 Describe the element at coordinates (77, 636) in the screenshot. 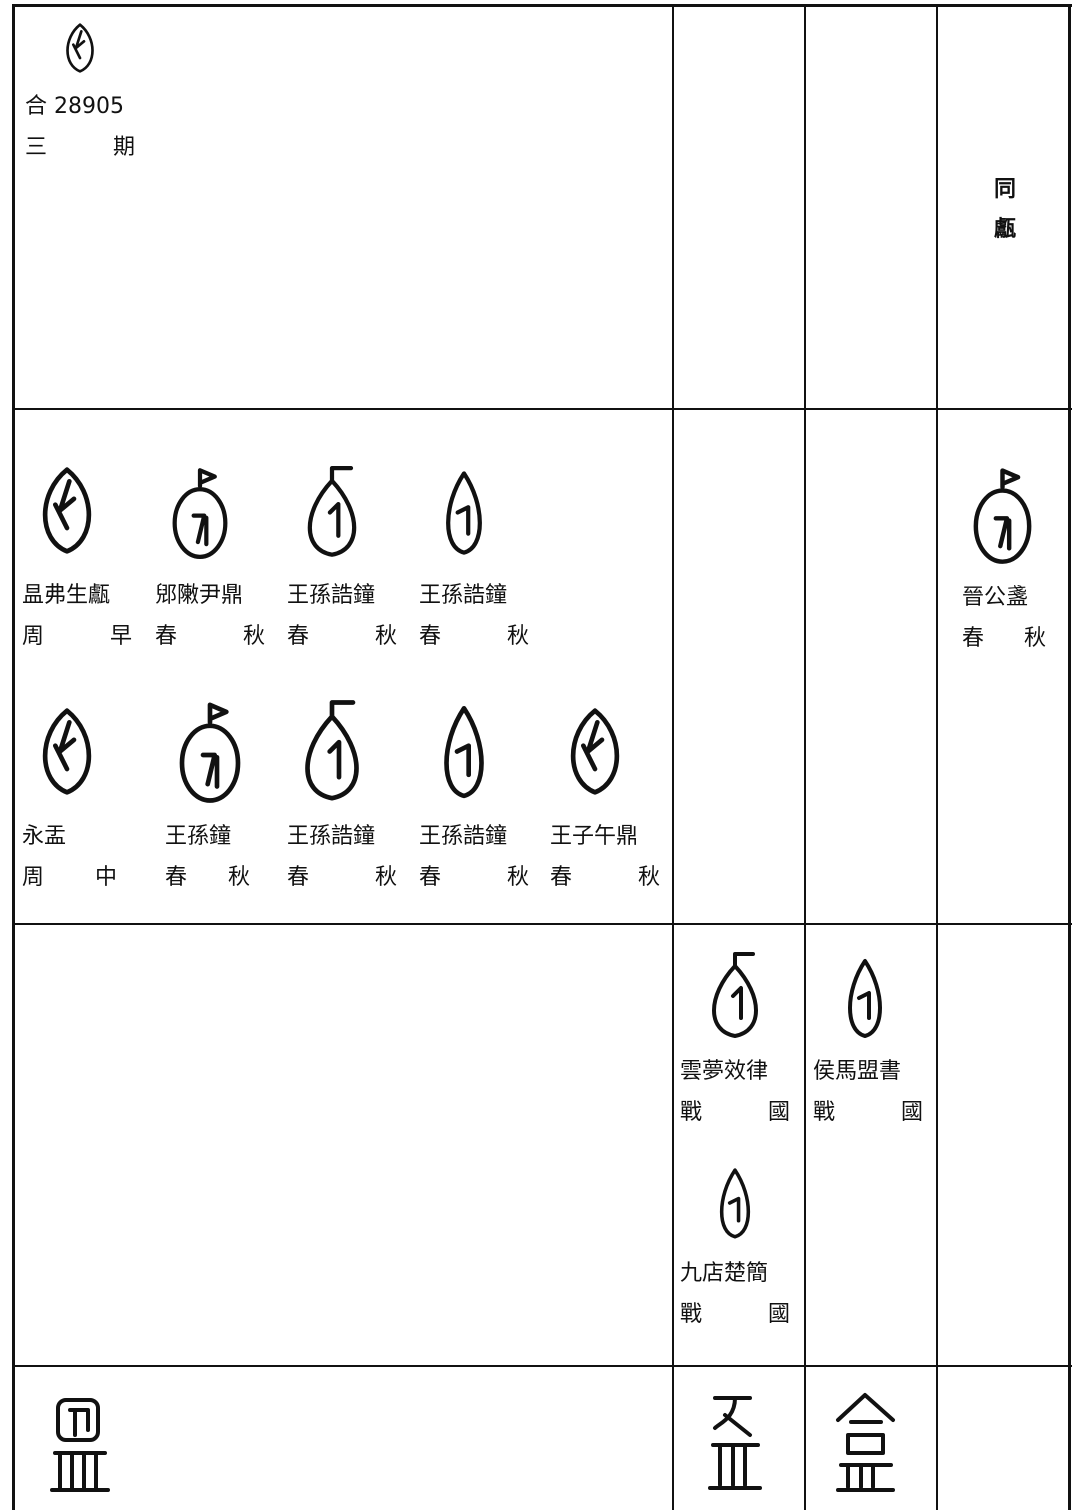

I see `period: 周早` at that location.